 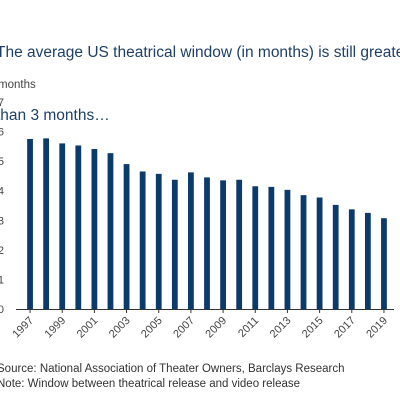 I want to click on bar-2013, so click(x=287, y=249).